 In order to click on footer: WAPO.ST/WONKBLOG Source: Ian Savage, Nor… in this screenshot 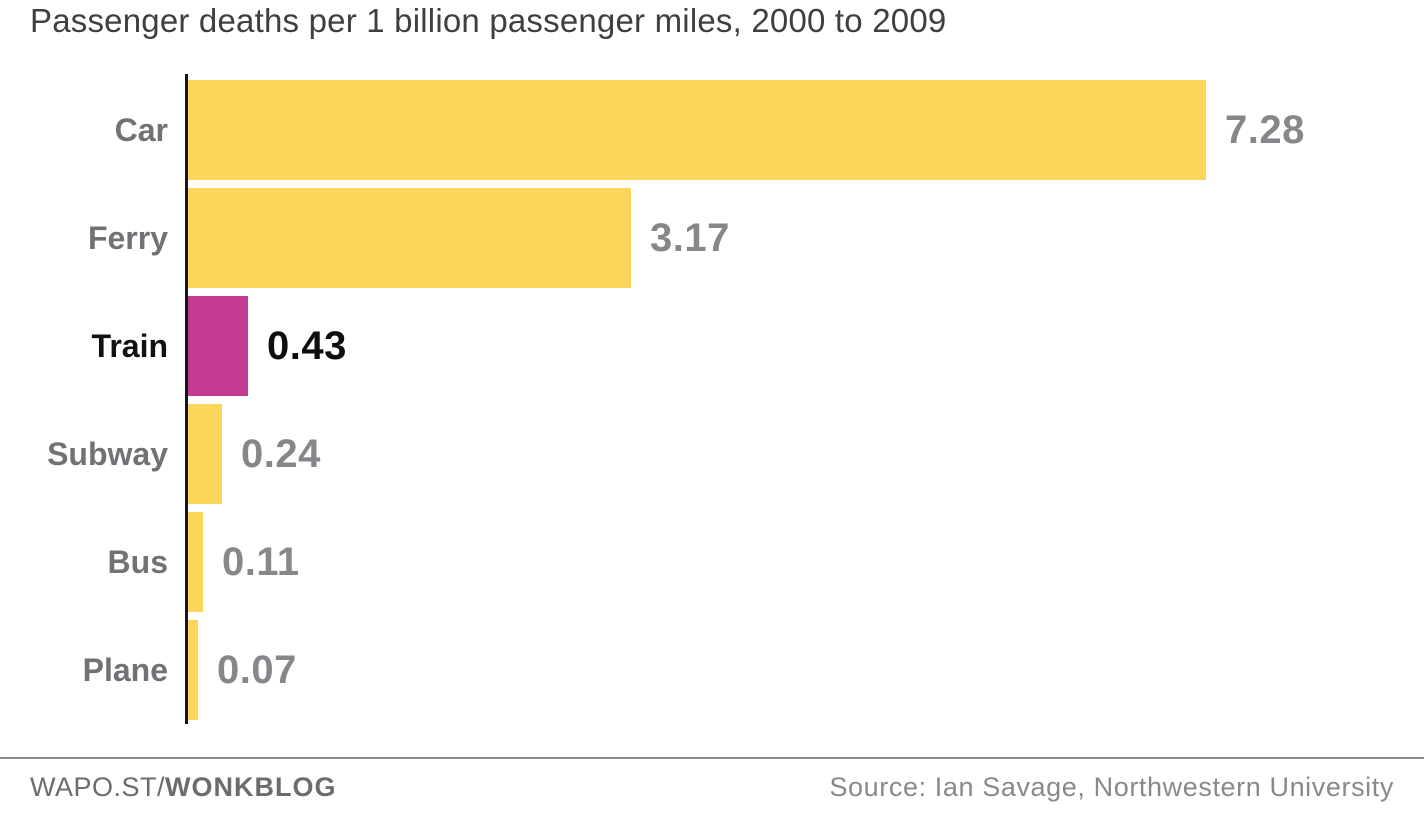, I will do `click(712, 787)`.